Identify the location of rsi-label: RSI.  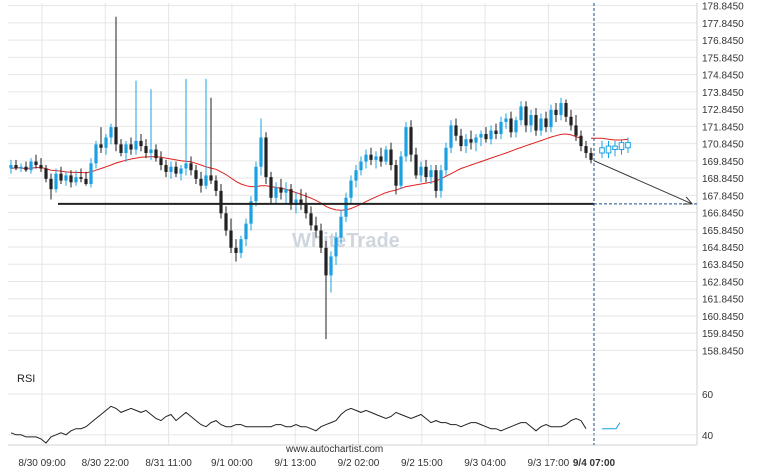
(26, 379).